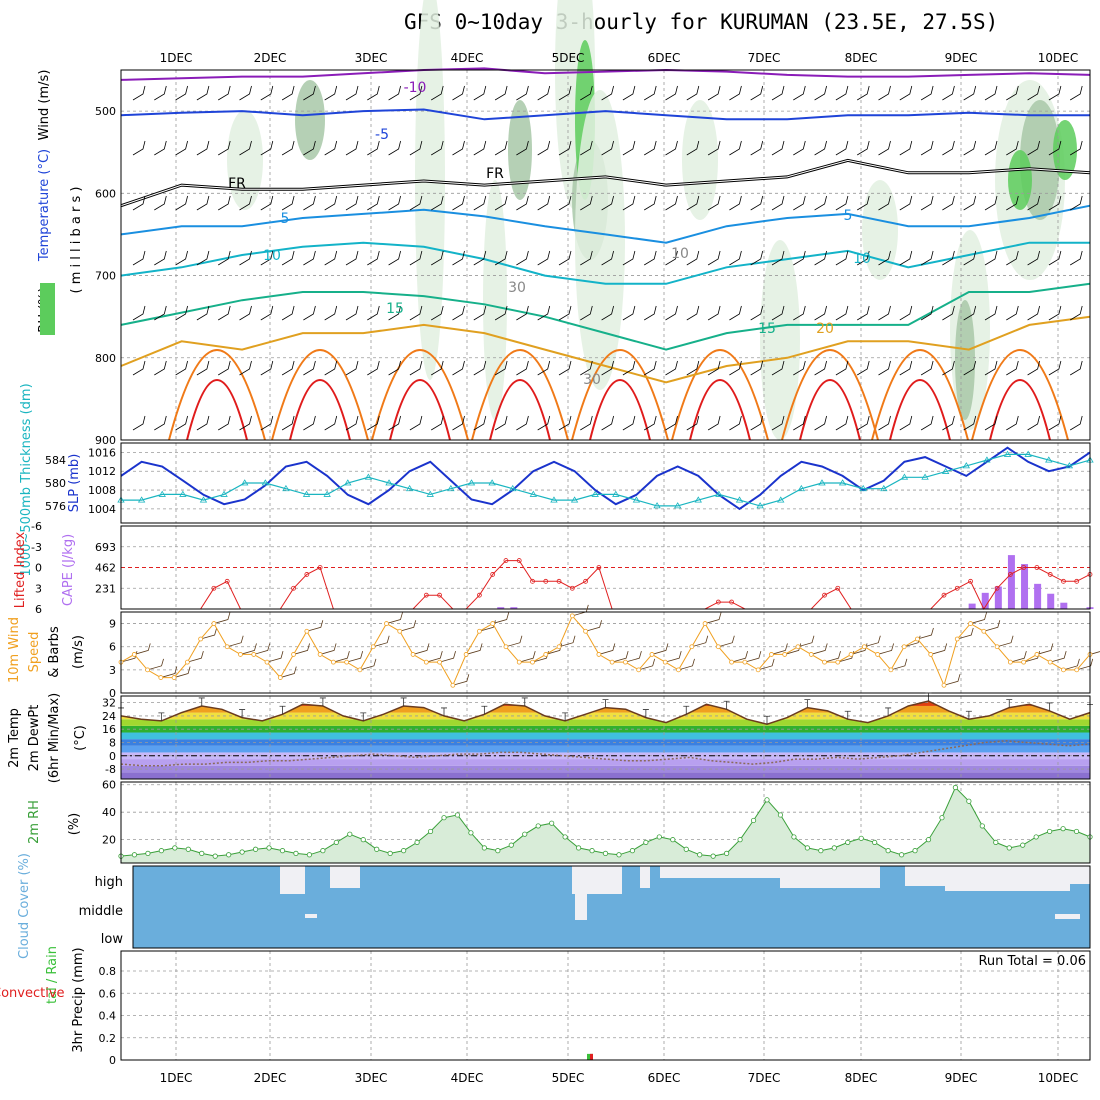 Image resolution: width=1100 pixels, height=1100 pixels. Describe the element at coordinates (764, 1078) in the screenshot. I see `day-label-bottom-6: 7DEC` at that location.